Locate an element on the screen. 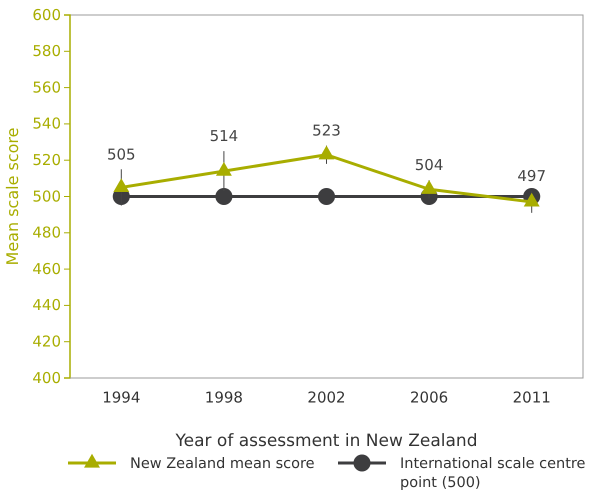  y-tick-label: 540 is located at coordinates (46, 123).